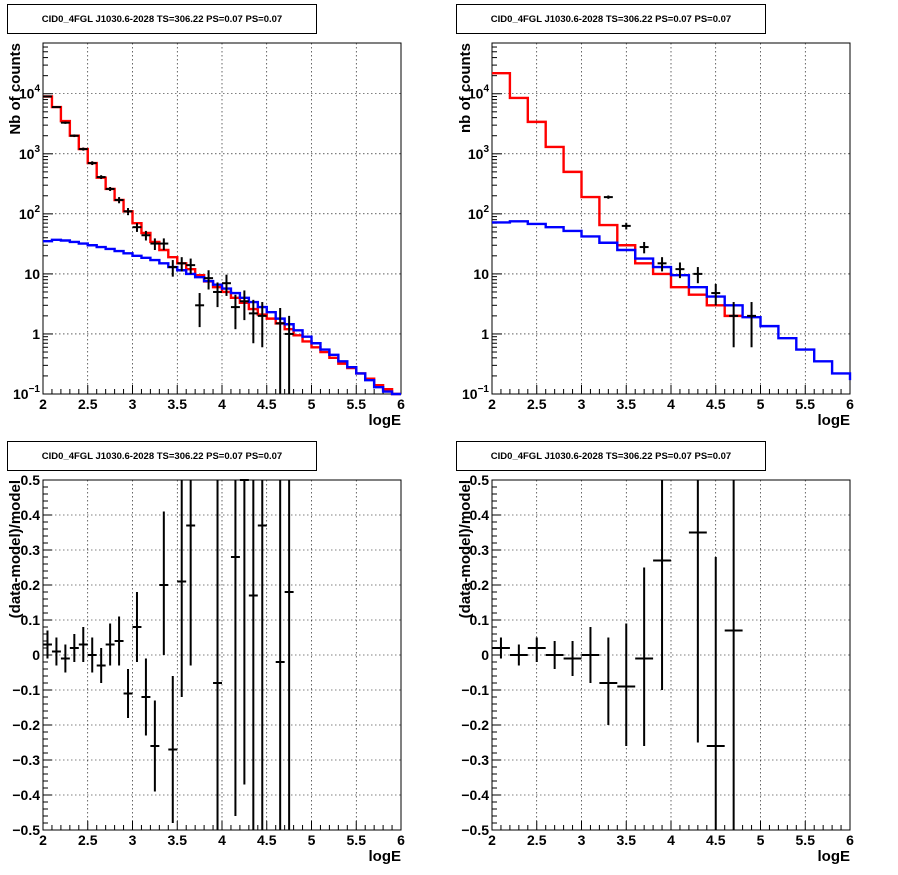 This screenshot has height=875, width=898. I want to click on y-tick-exponent: 3, so click(37, 149).